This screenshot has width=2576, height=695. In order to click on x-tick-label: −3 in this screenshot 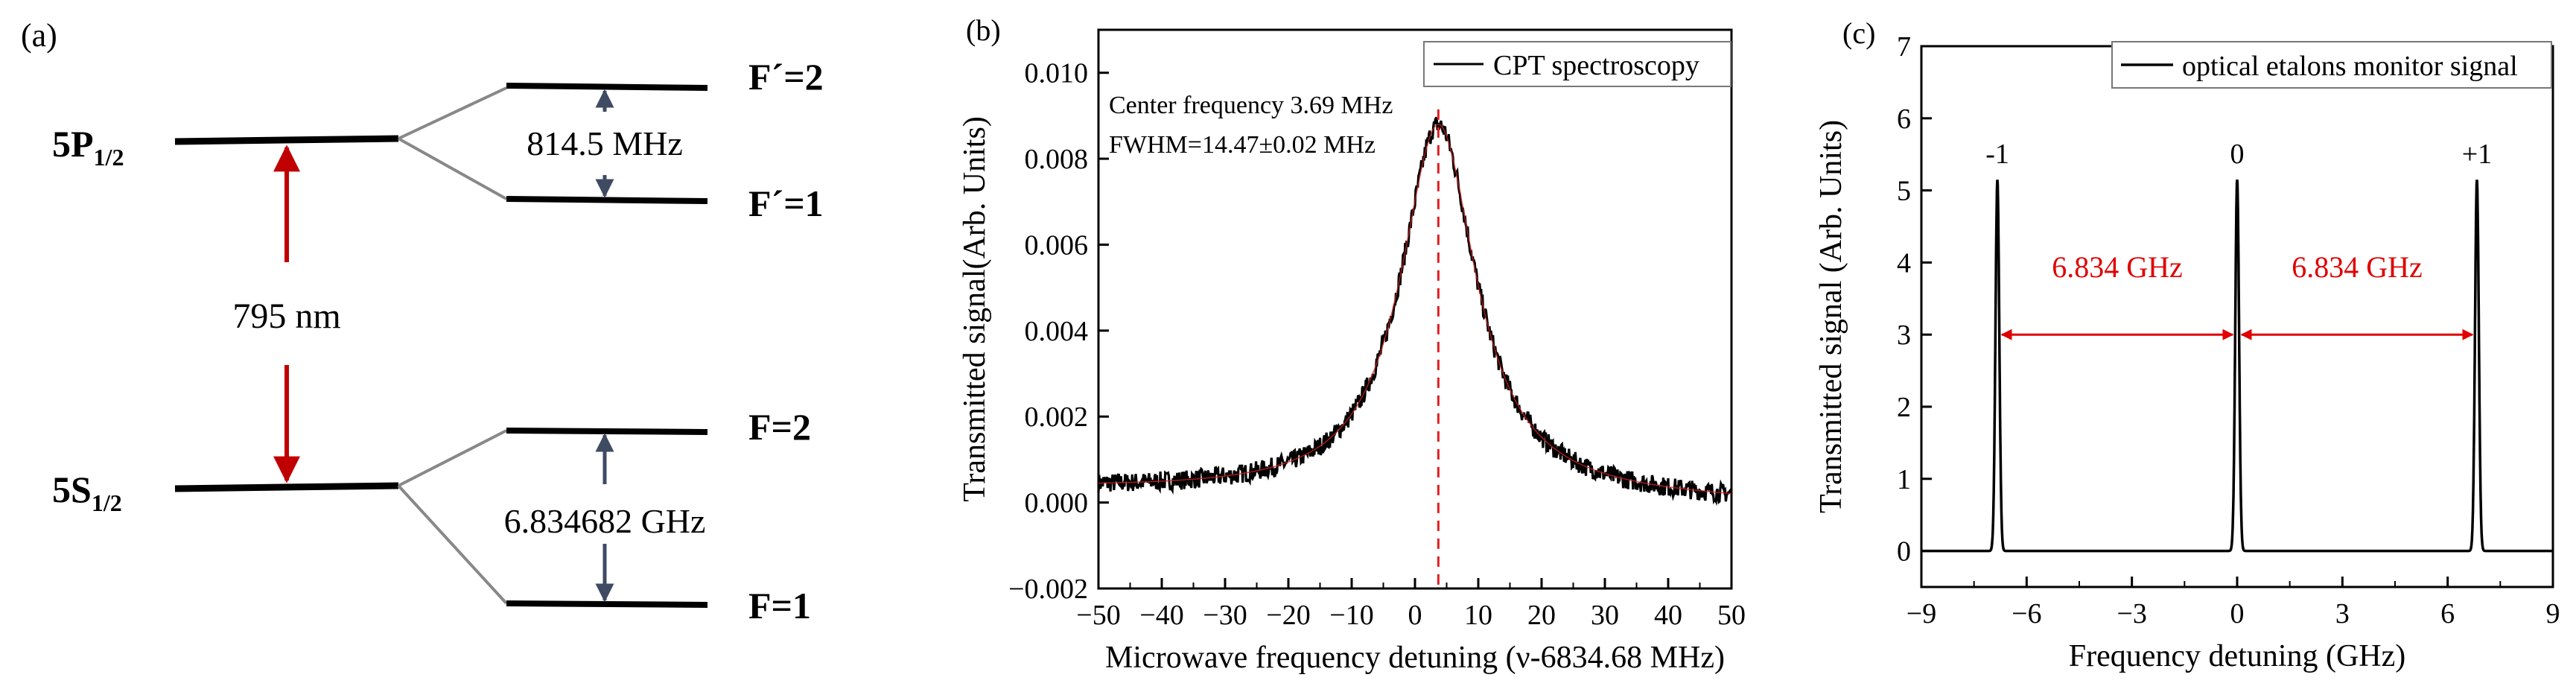, I will do `click(2131, 614)`.